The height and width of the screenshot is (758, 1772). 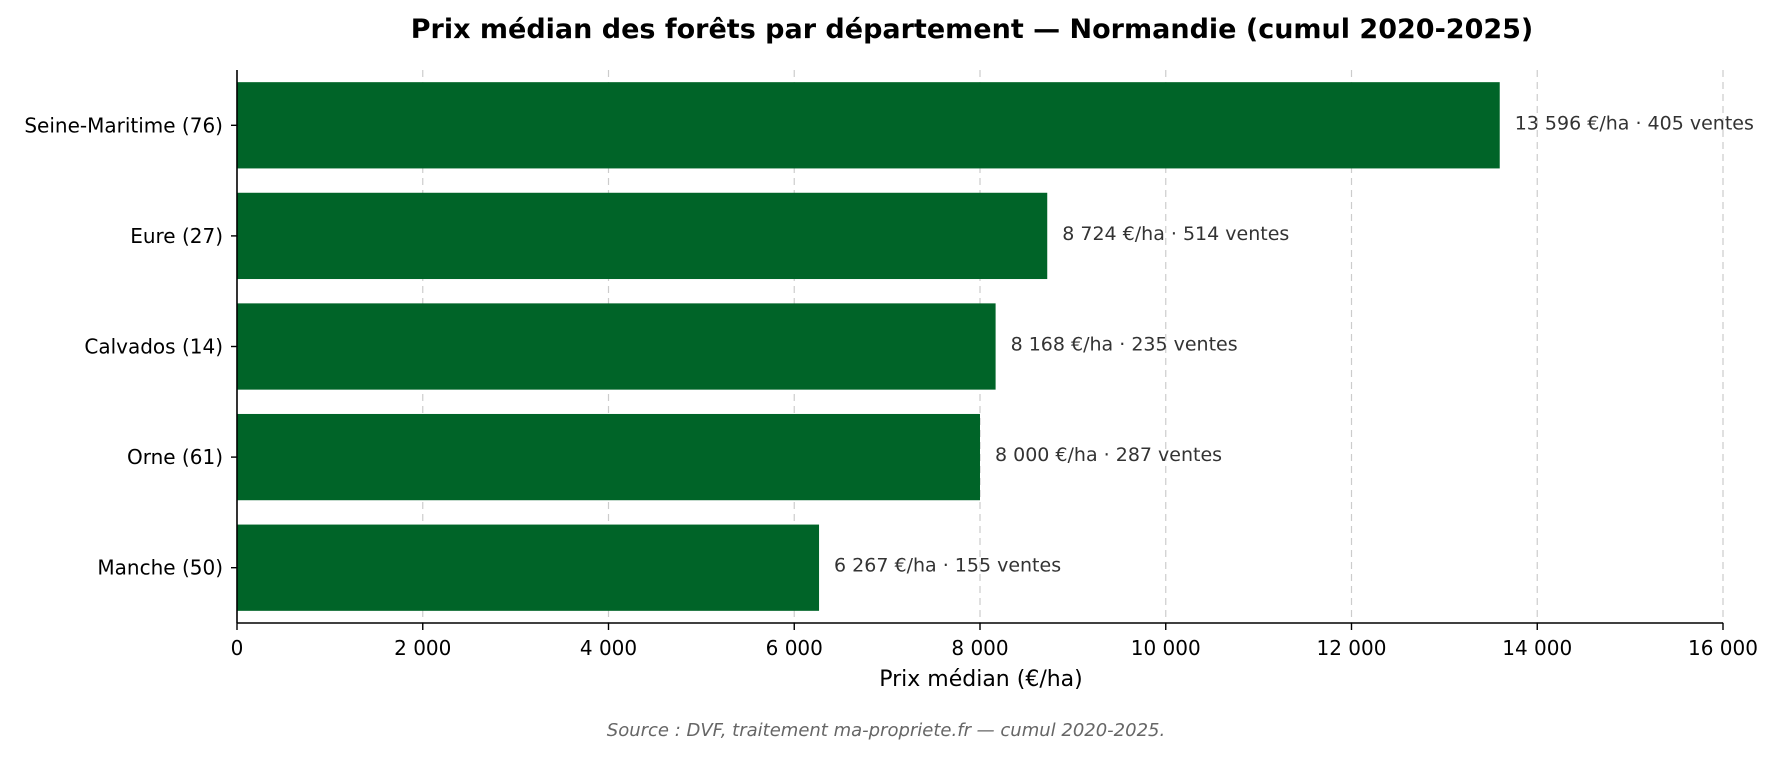 I want to click on data-label: 13 596 €/ha · 405 ventes, so click(x=1634, y=123).